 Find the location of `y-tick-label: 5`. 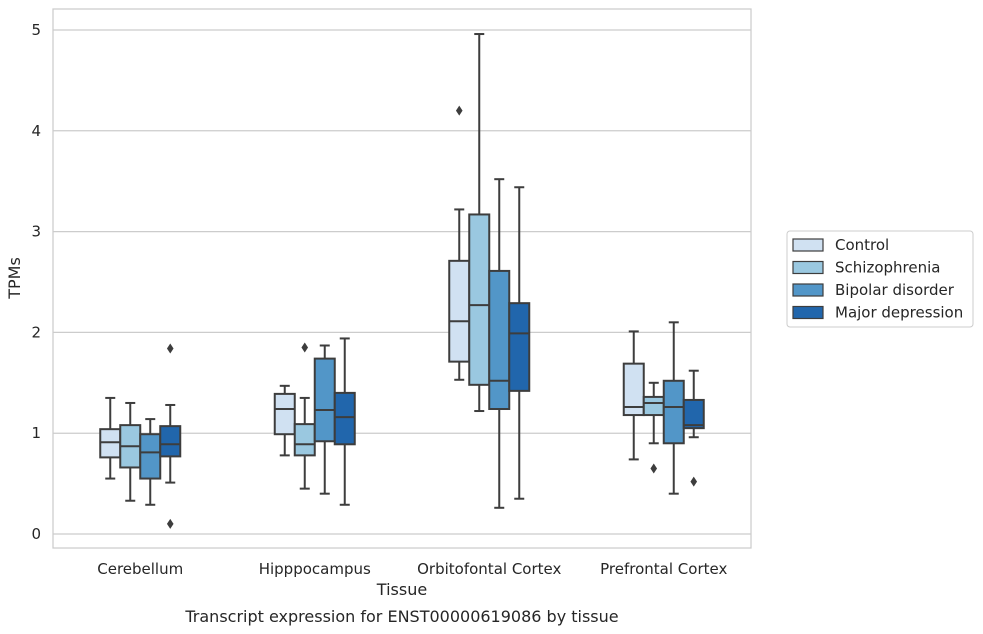

y-tick-label: 5 is located at coordinates (36, 30).